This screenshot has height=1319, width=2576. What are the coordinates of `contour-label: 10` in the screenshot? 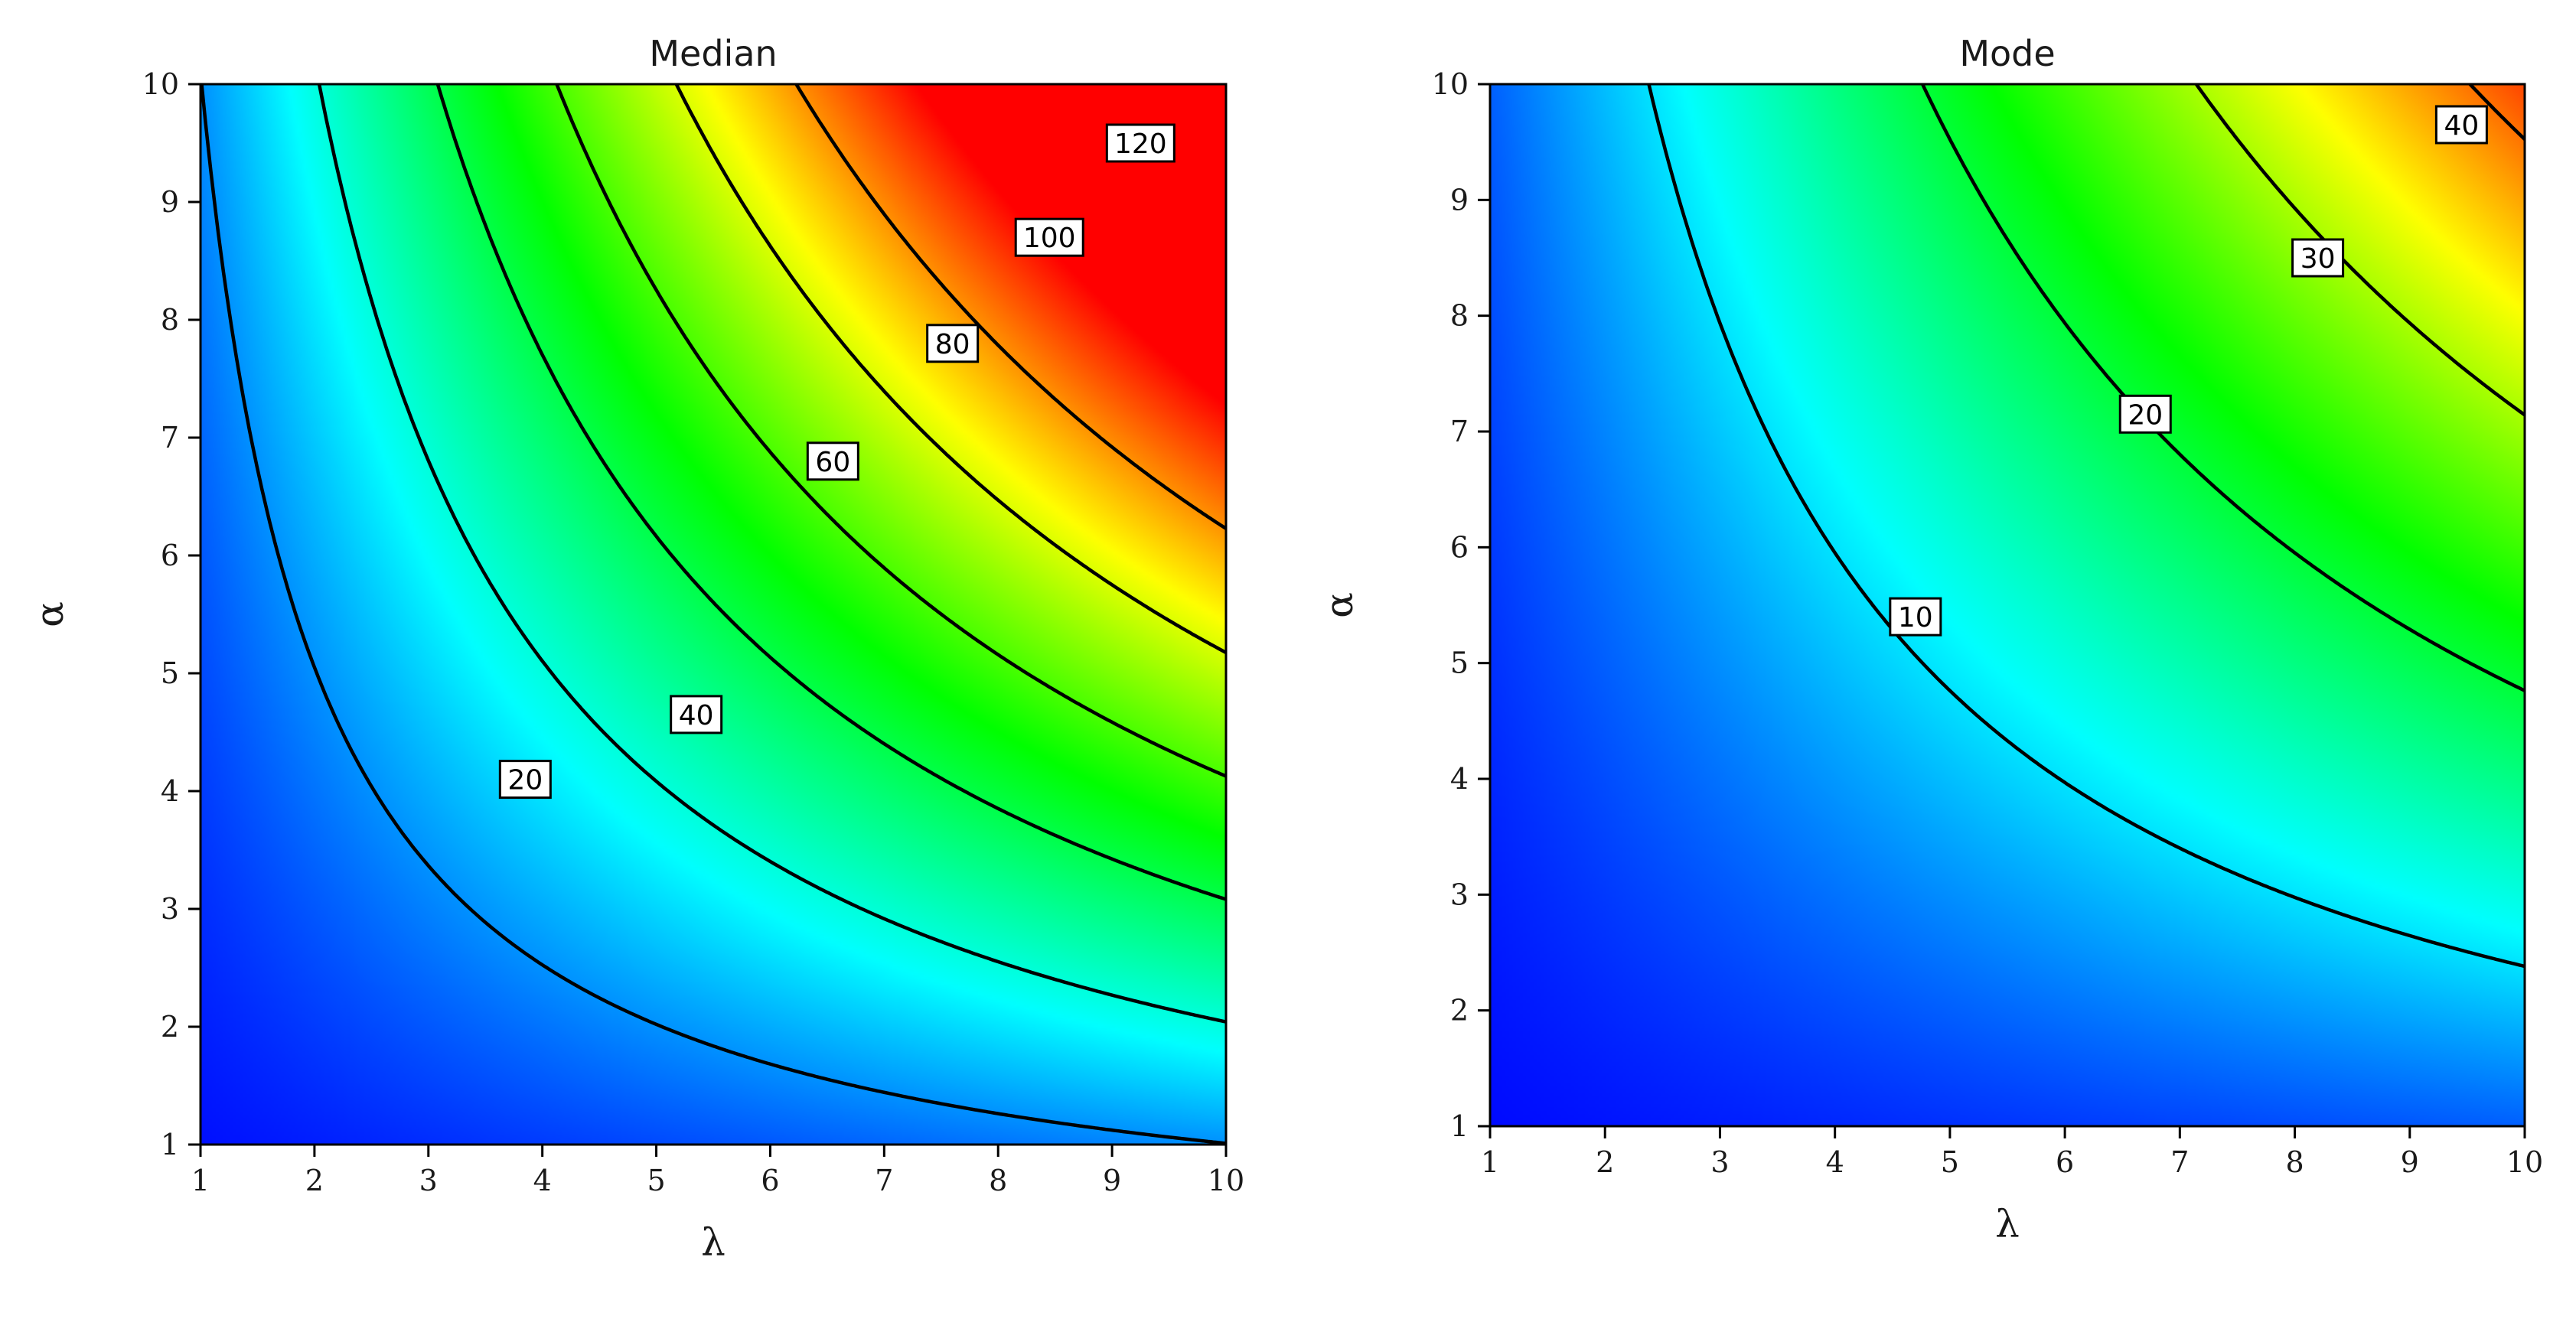 It's located at (1916, 617).